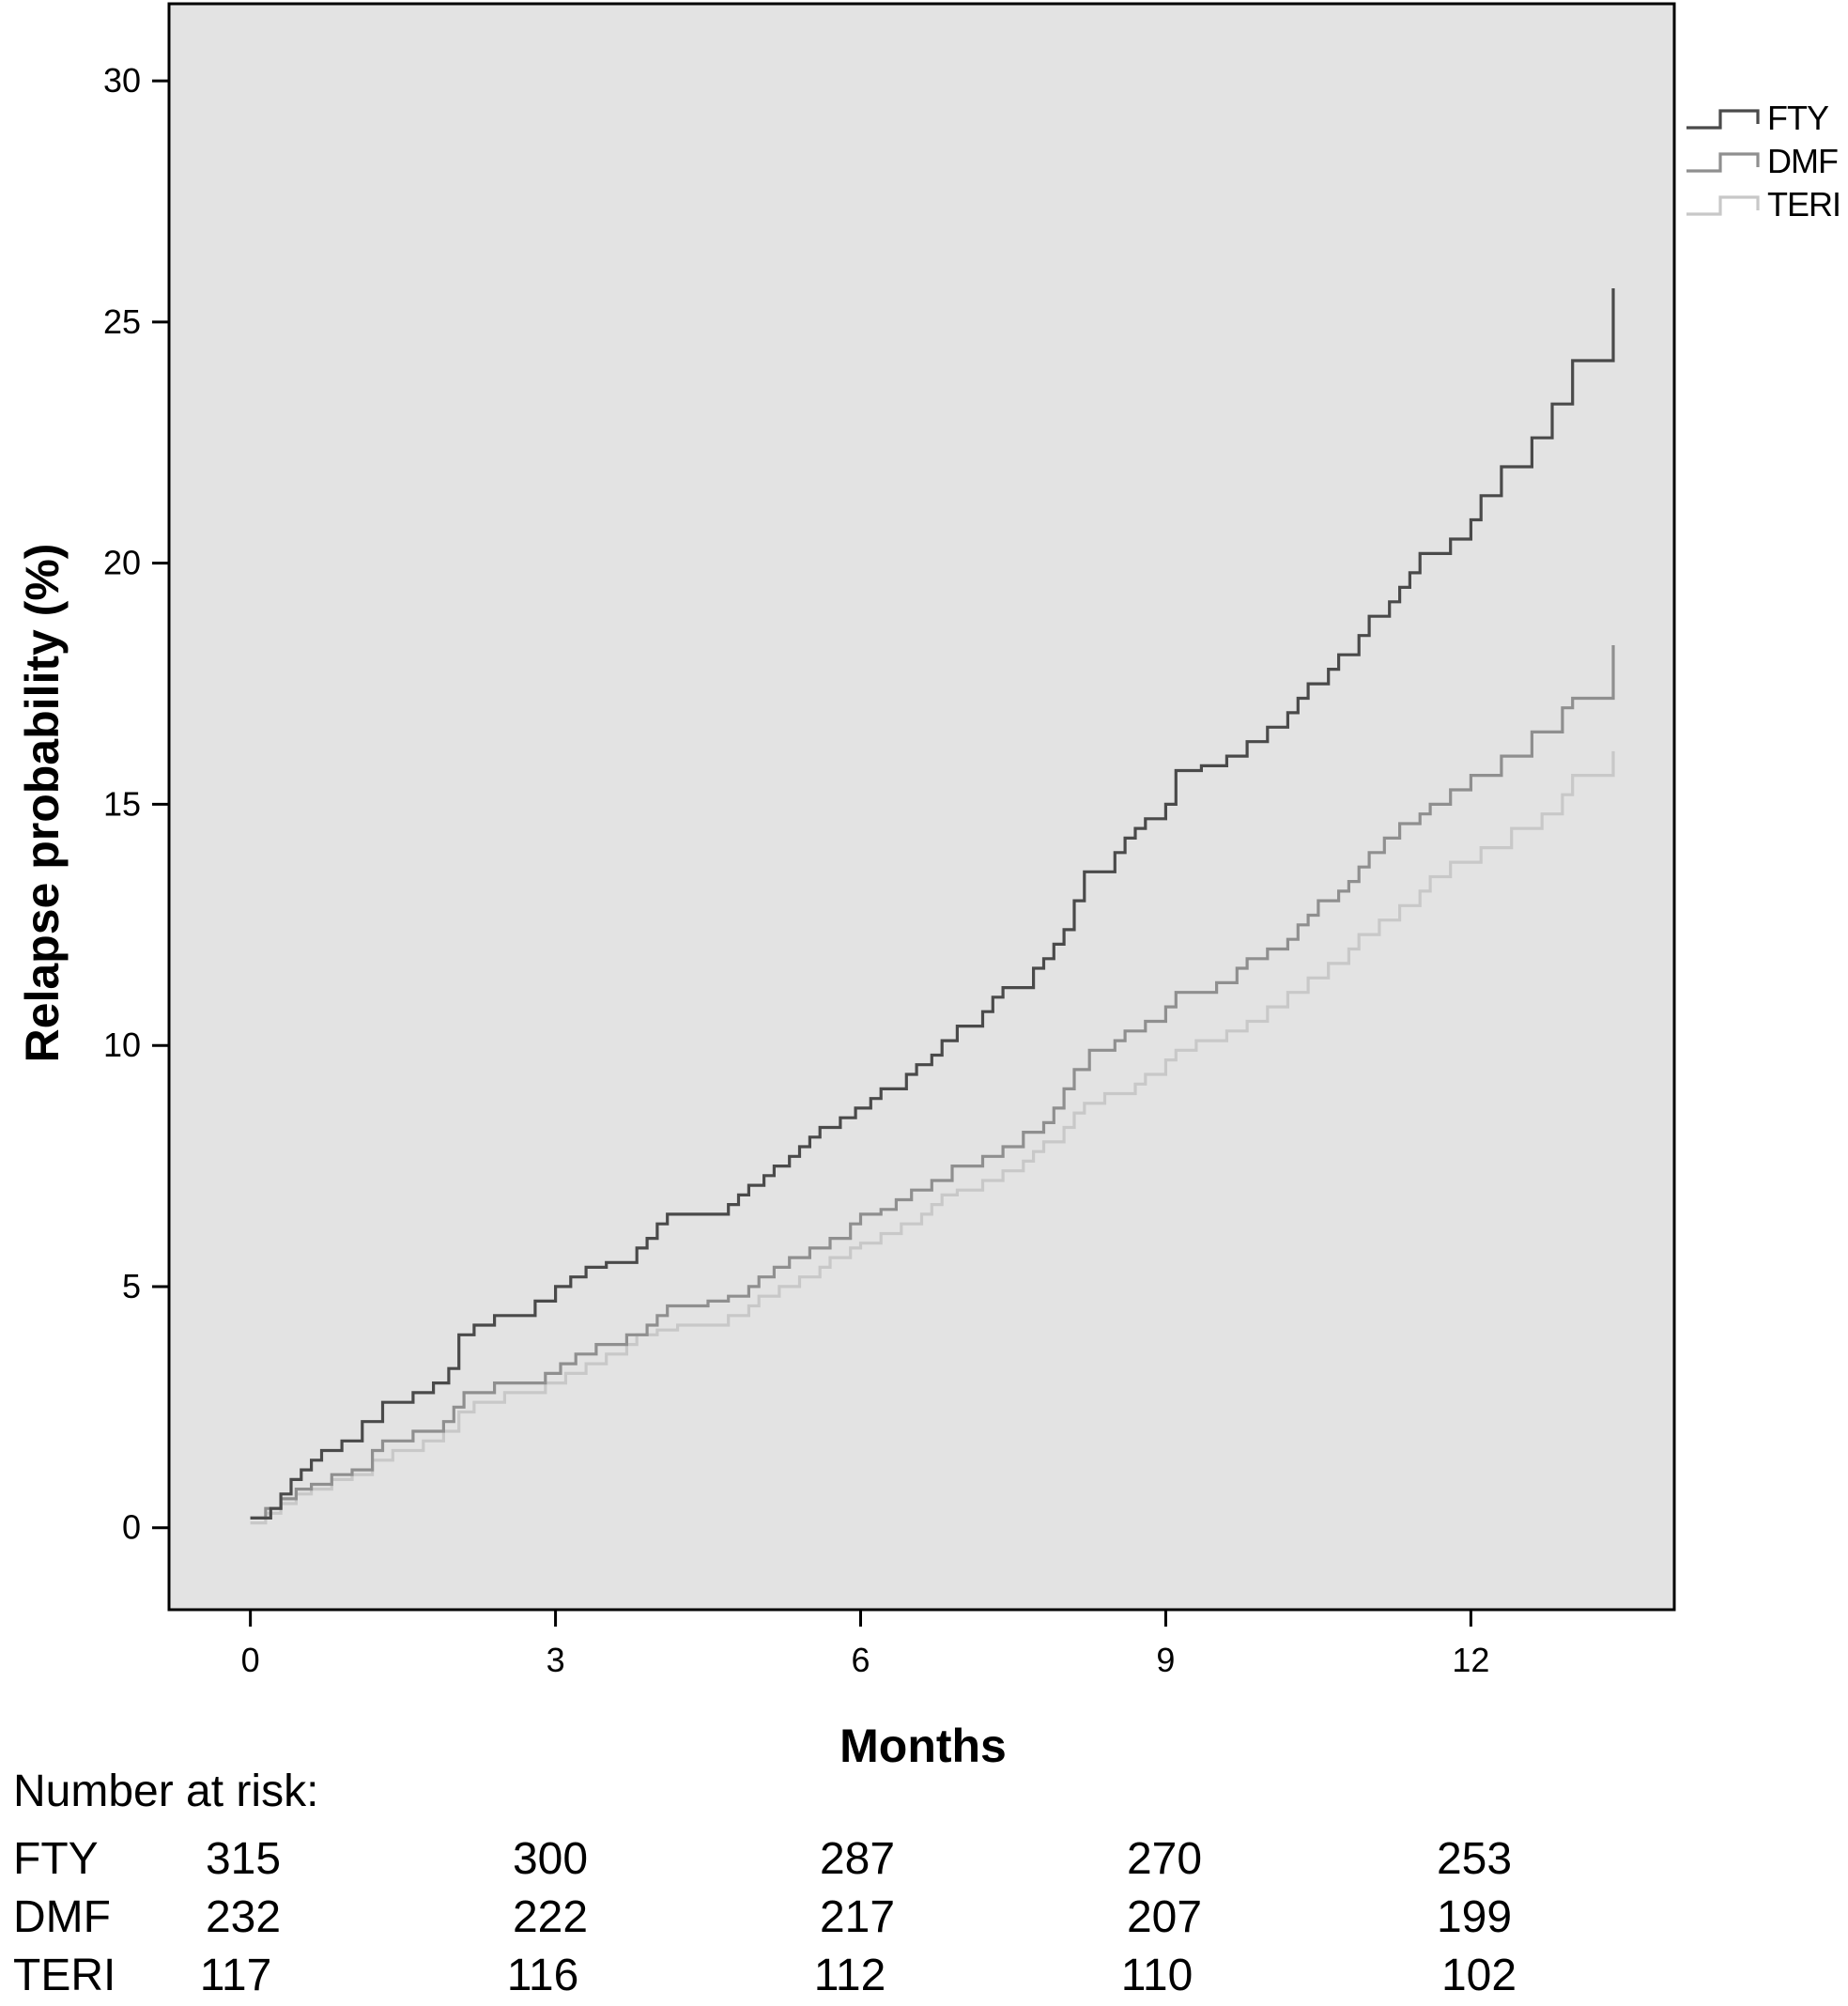  I want to click on risk-value: 253, so click(1474, 1859).